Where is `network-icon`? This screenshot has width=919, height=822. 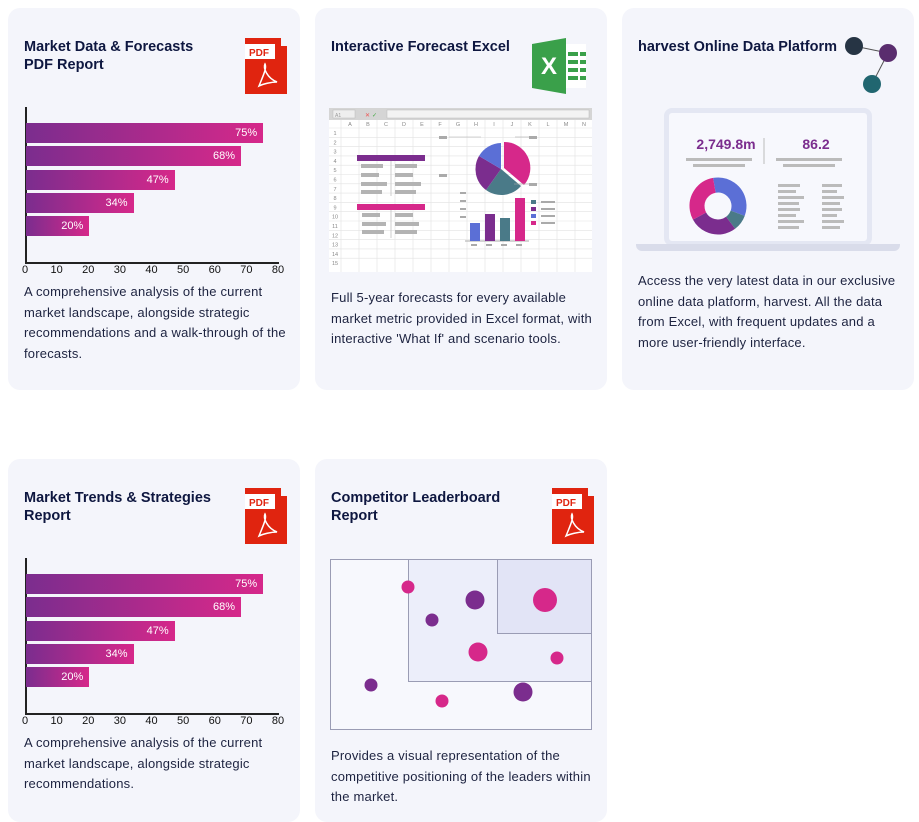
network-icon is located at coordinates (874, 68).